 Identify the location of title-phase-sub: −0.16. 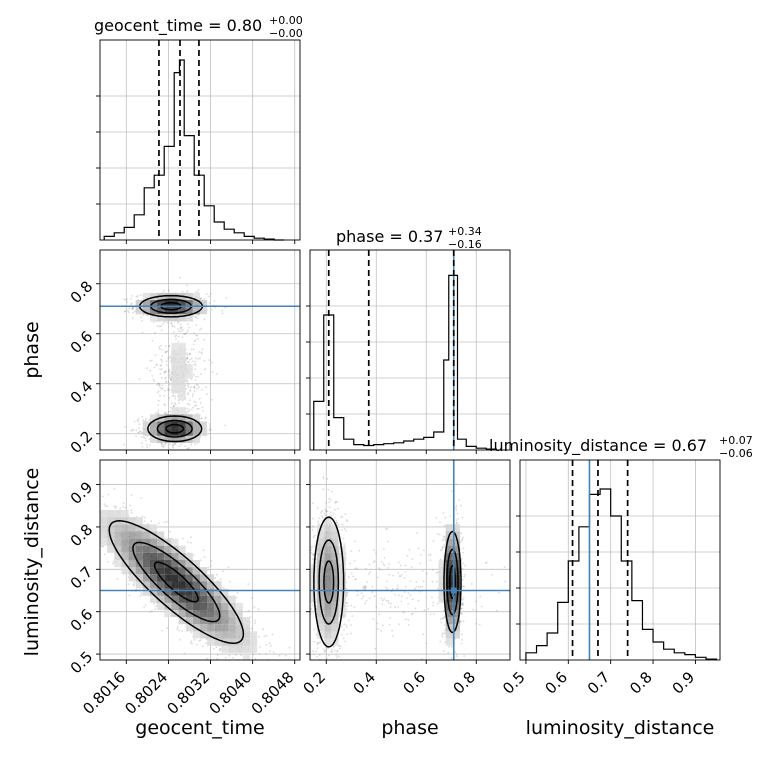
(465, 244).